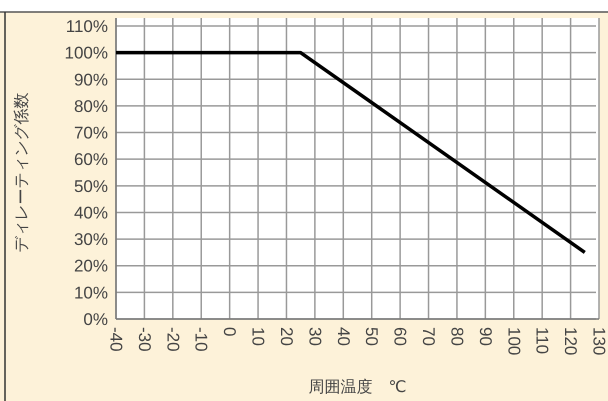 The image size is (608, 401). I want to click on y-tick-label: 50%, so click(91, 186).